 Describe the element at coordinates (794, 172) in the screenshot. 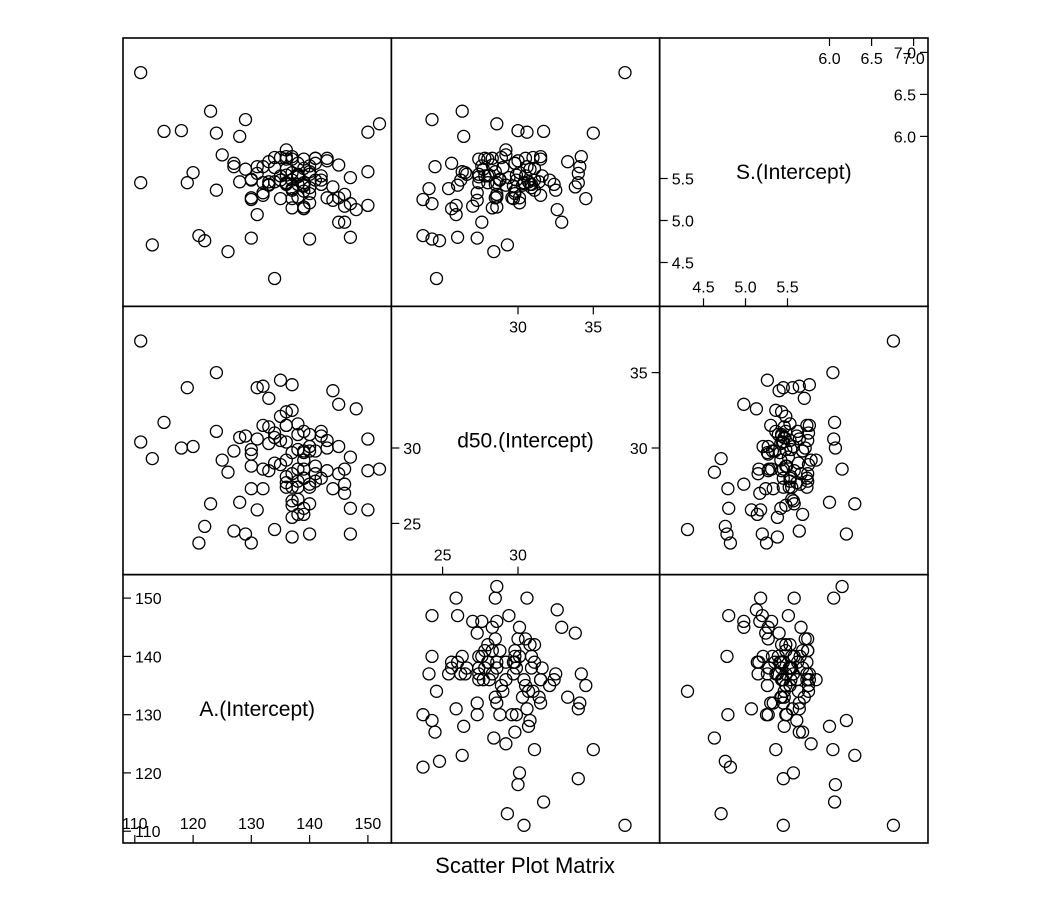

I see `variable-label: S.(Intercept)` at that location.